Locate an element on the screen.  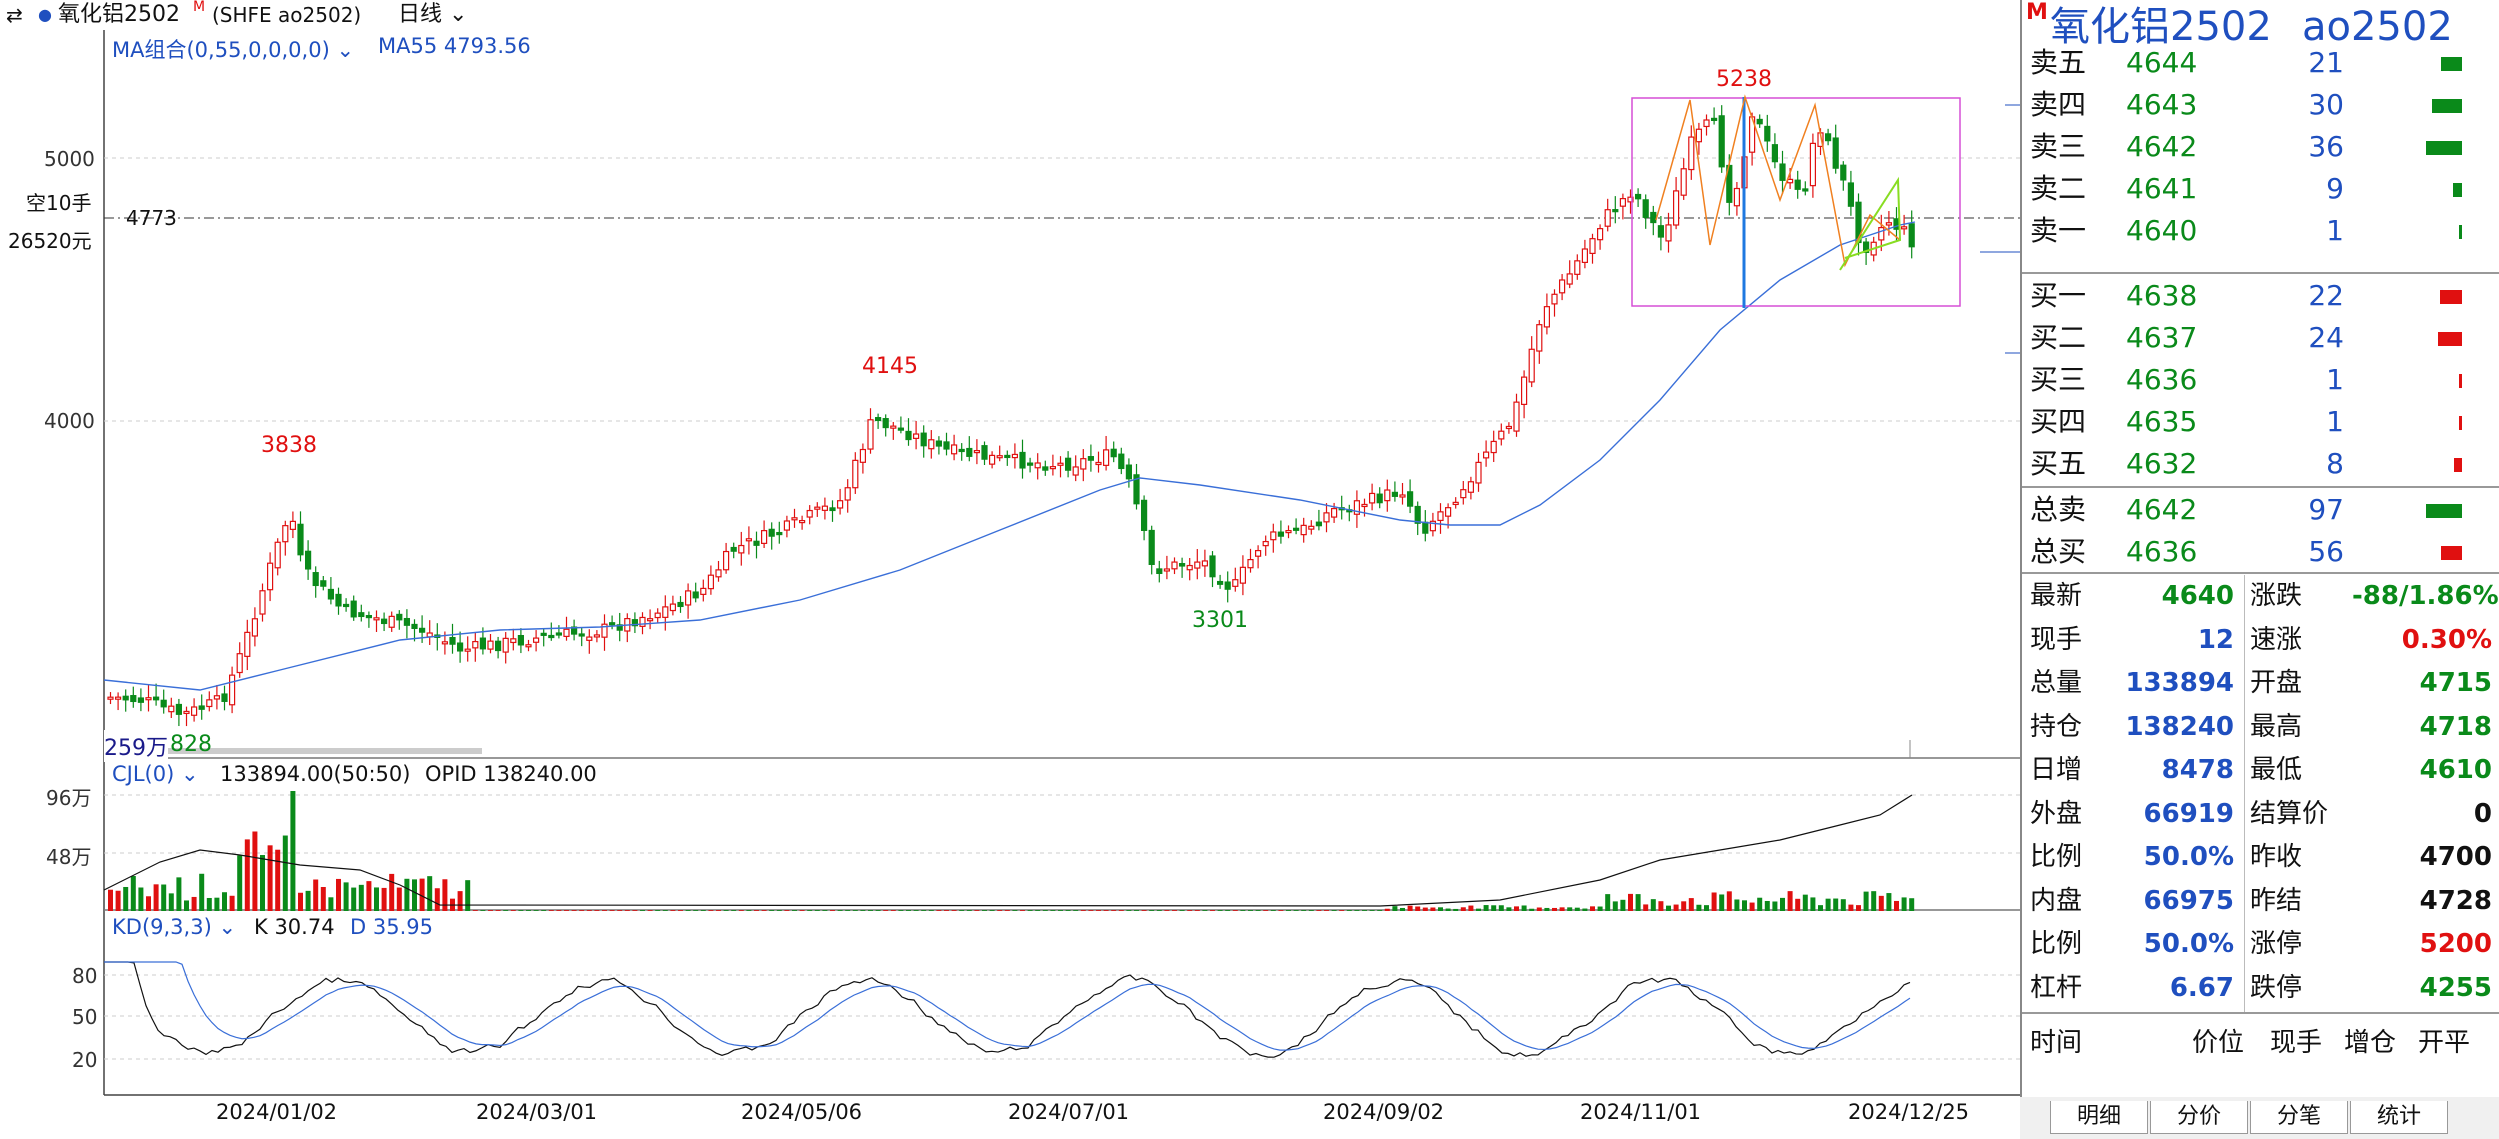
ask-row: 卖三 4642 36 is located at coordinates (2260, 147).